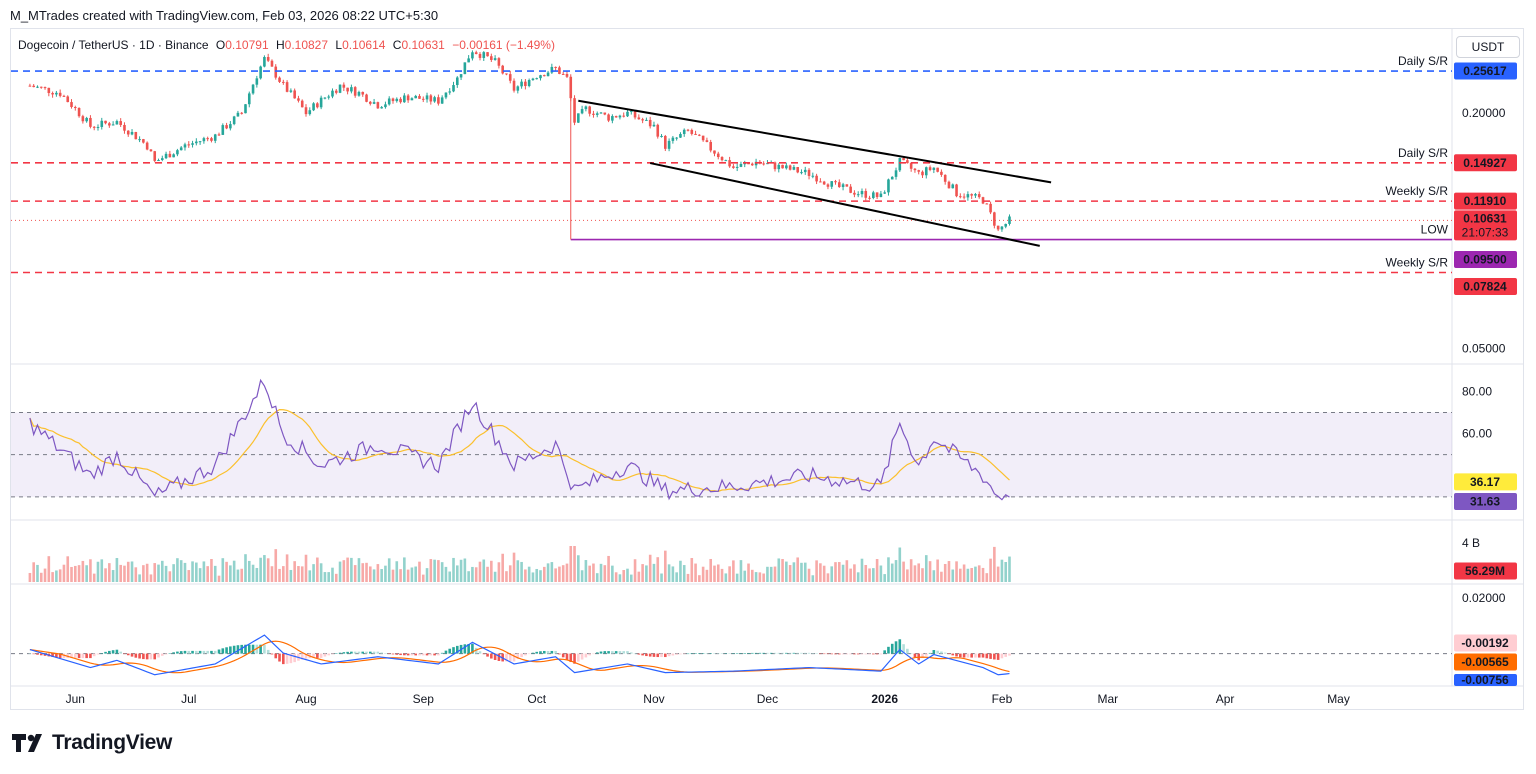 The image size is (1536, 774). I want to click on level-label-4: LOW, so click(1435, 230).